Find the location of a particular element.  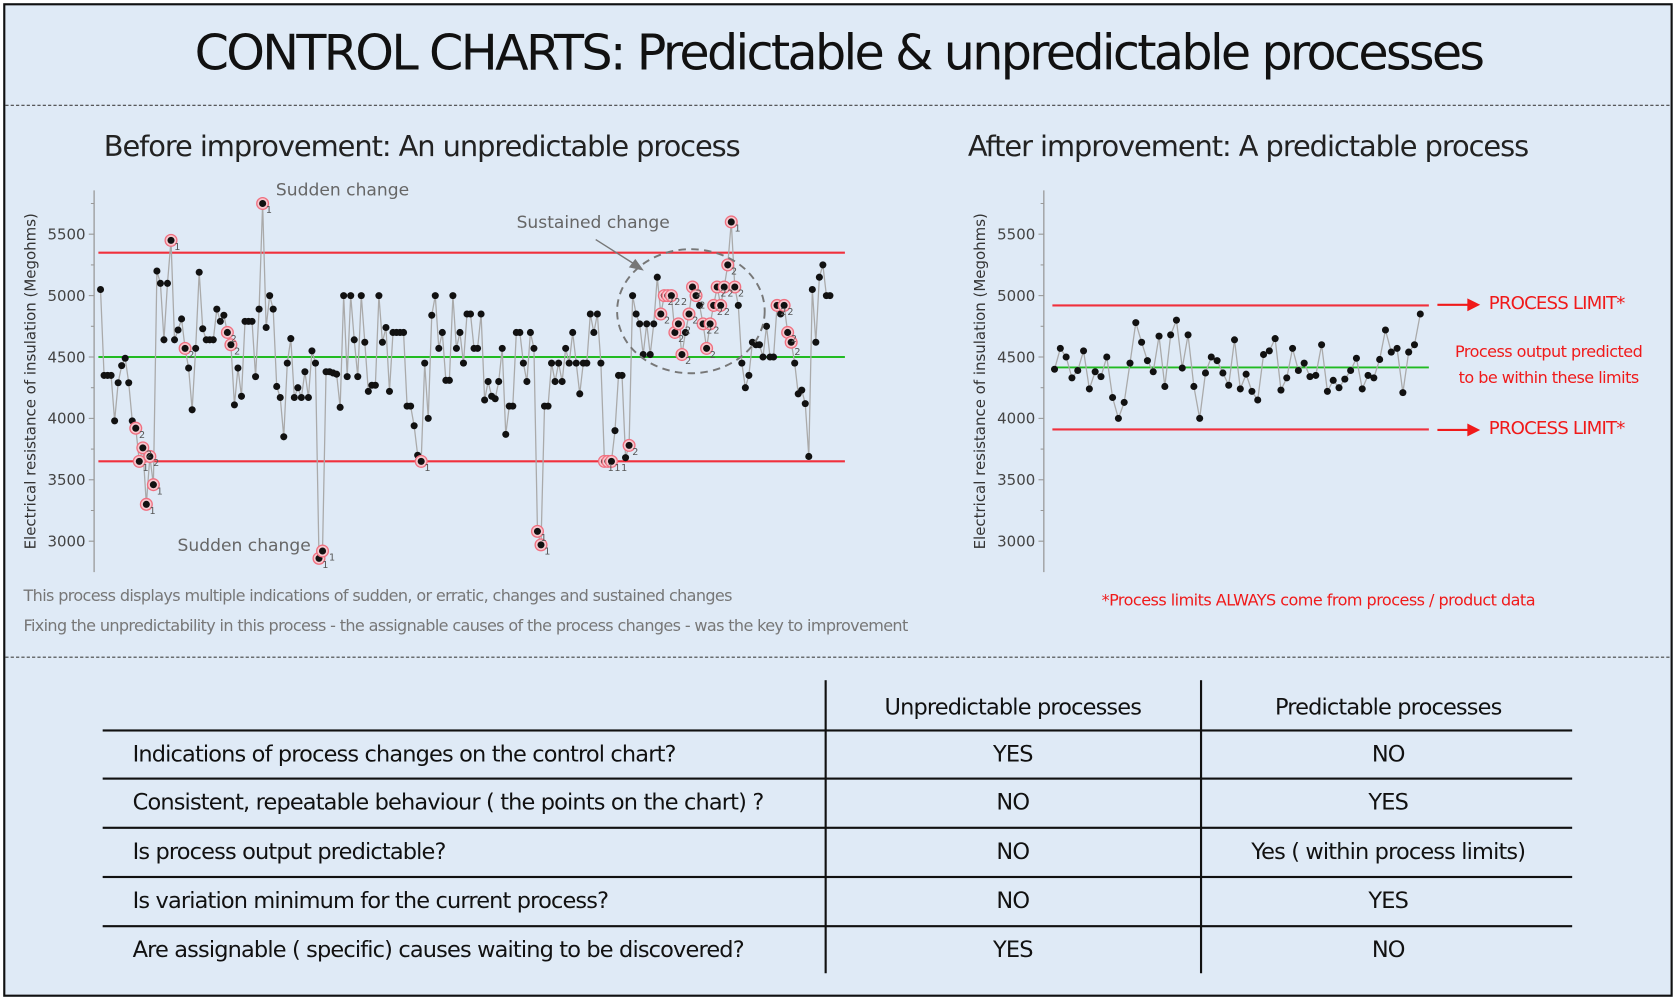

predicted-note-line-2: to be within these limits is located at coordinates (1549, 377).